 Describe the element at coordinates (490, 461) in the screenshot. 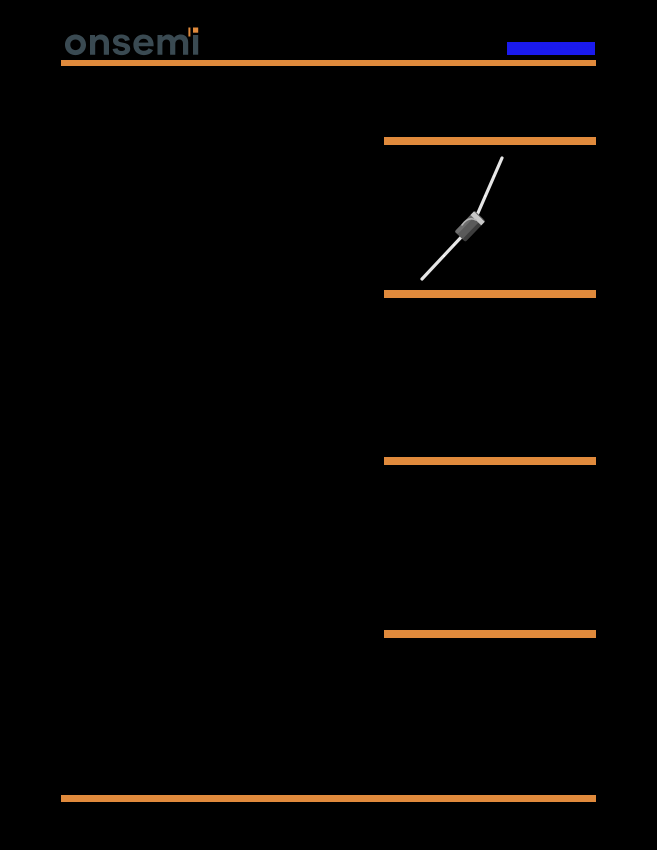

I see `section-bar-ordering-information` at that location.